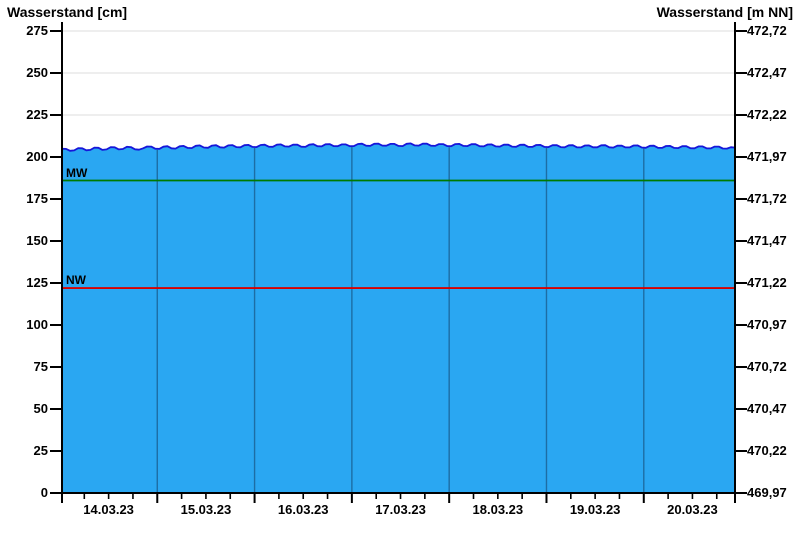 The width and height of the screenshot is (800, 550). Describe the element at coordinates (767, 198) in the screenshot. I see `y-right-tick-label: 471,72` at that location.